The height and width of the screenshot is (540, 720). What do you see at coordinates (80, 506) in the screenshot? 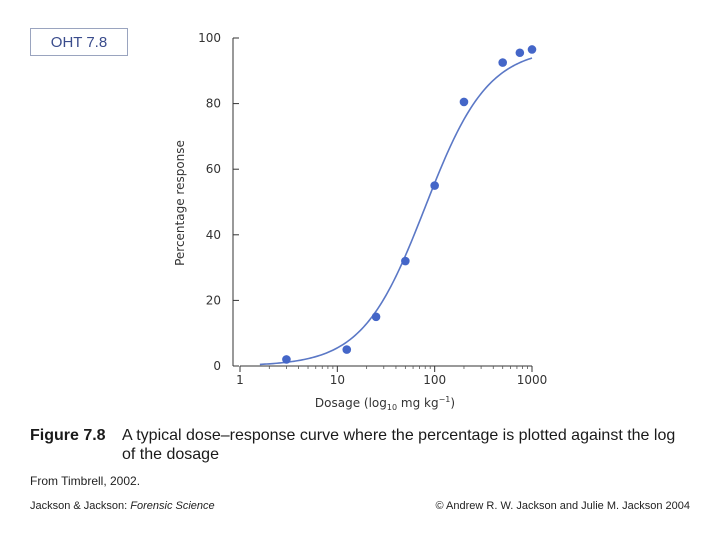
I see `footer-authors: Jackson & Jackson:` at bounding box center [80, 506].